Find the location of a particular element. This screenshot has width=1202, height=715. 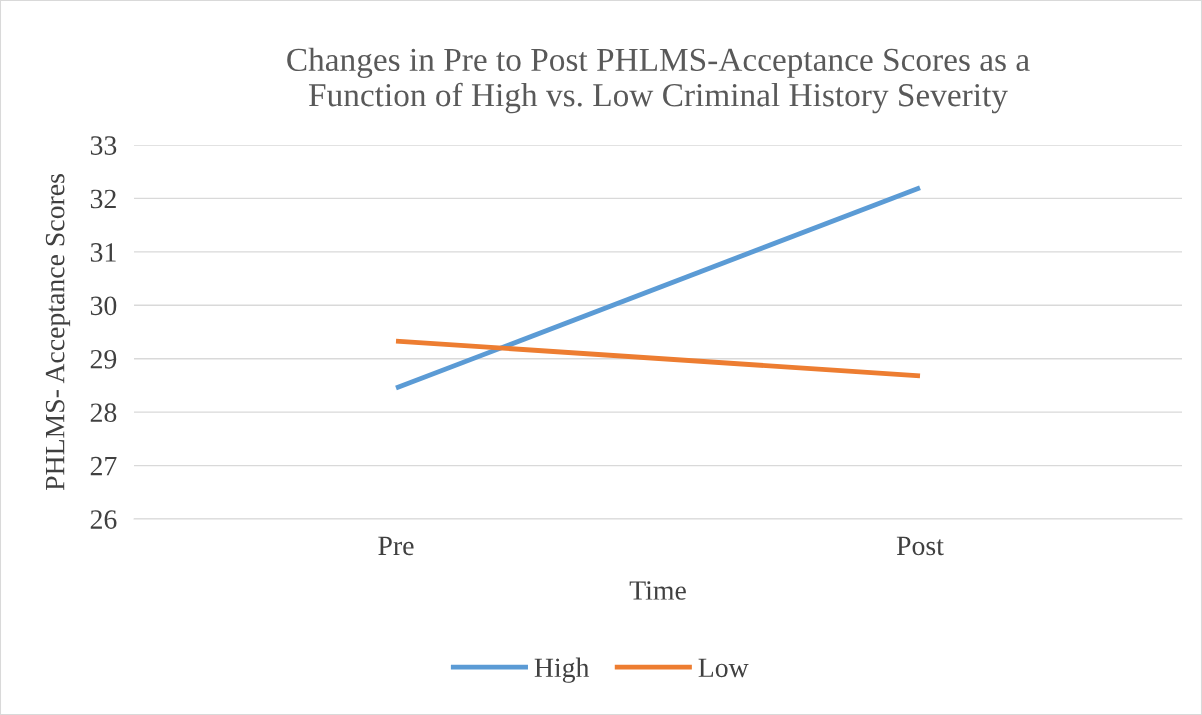

x-tick-label: Post is located at coordinates (920, 546).